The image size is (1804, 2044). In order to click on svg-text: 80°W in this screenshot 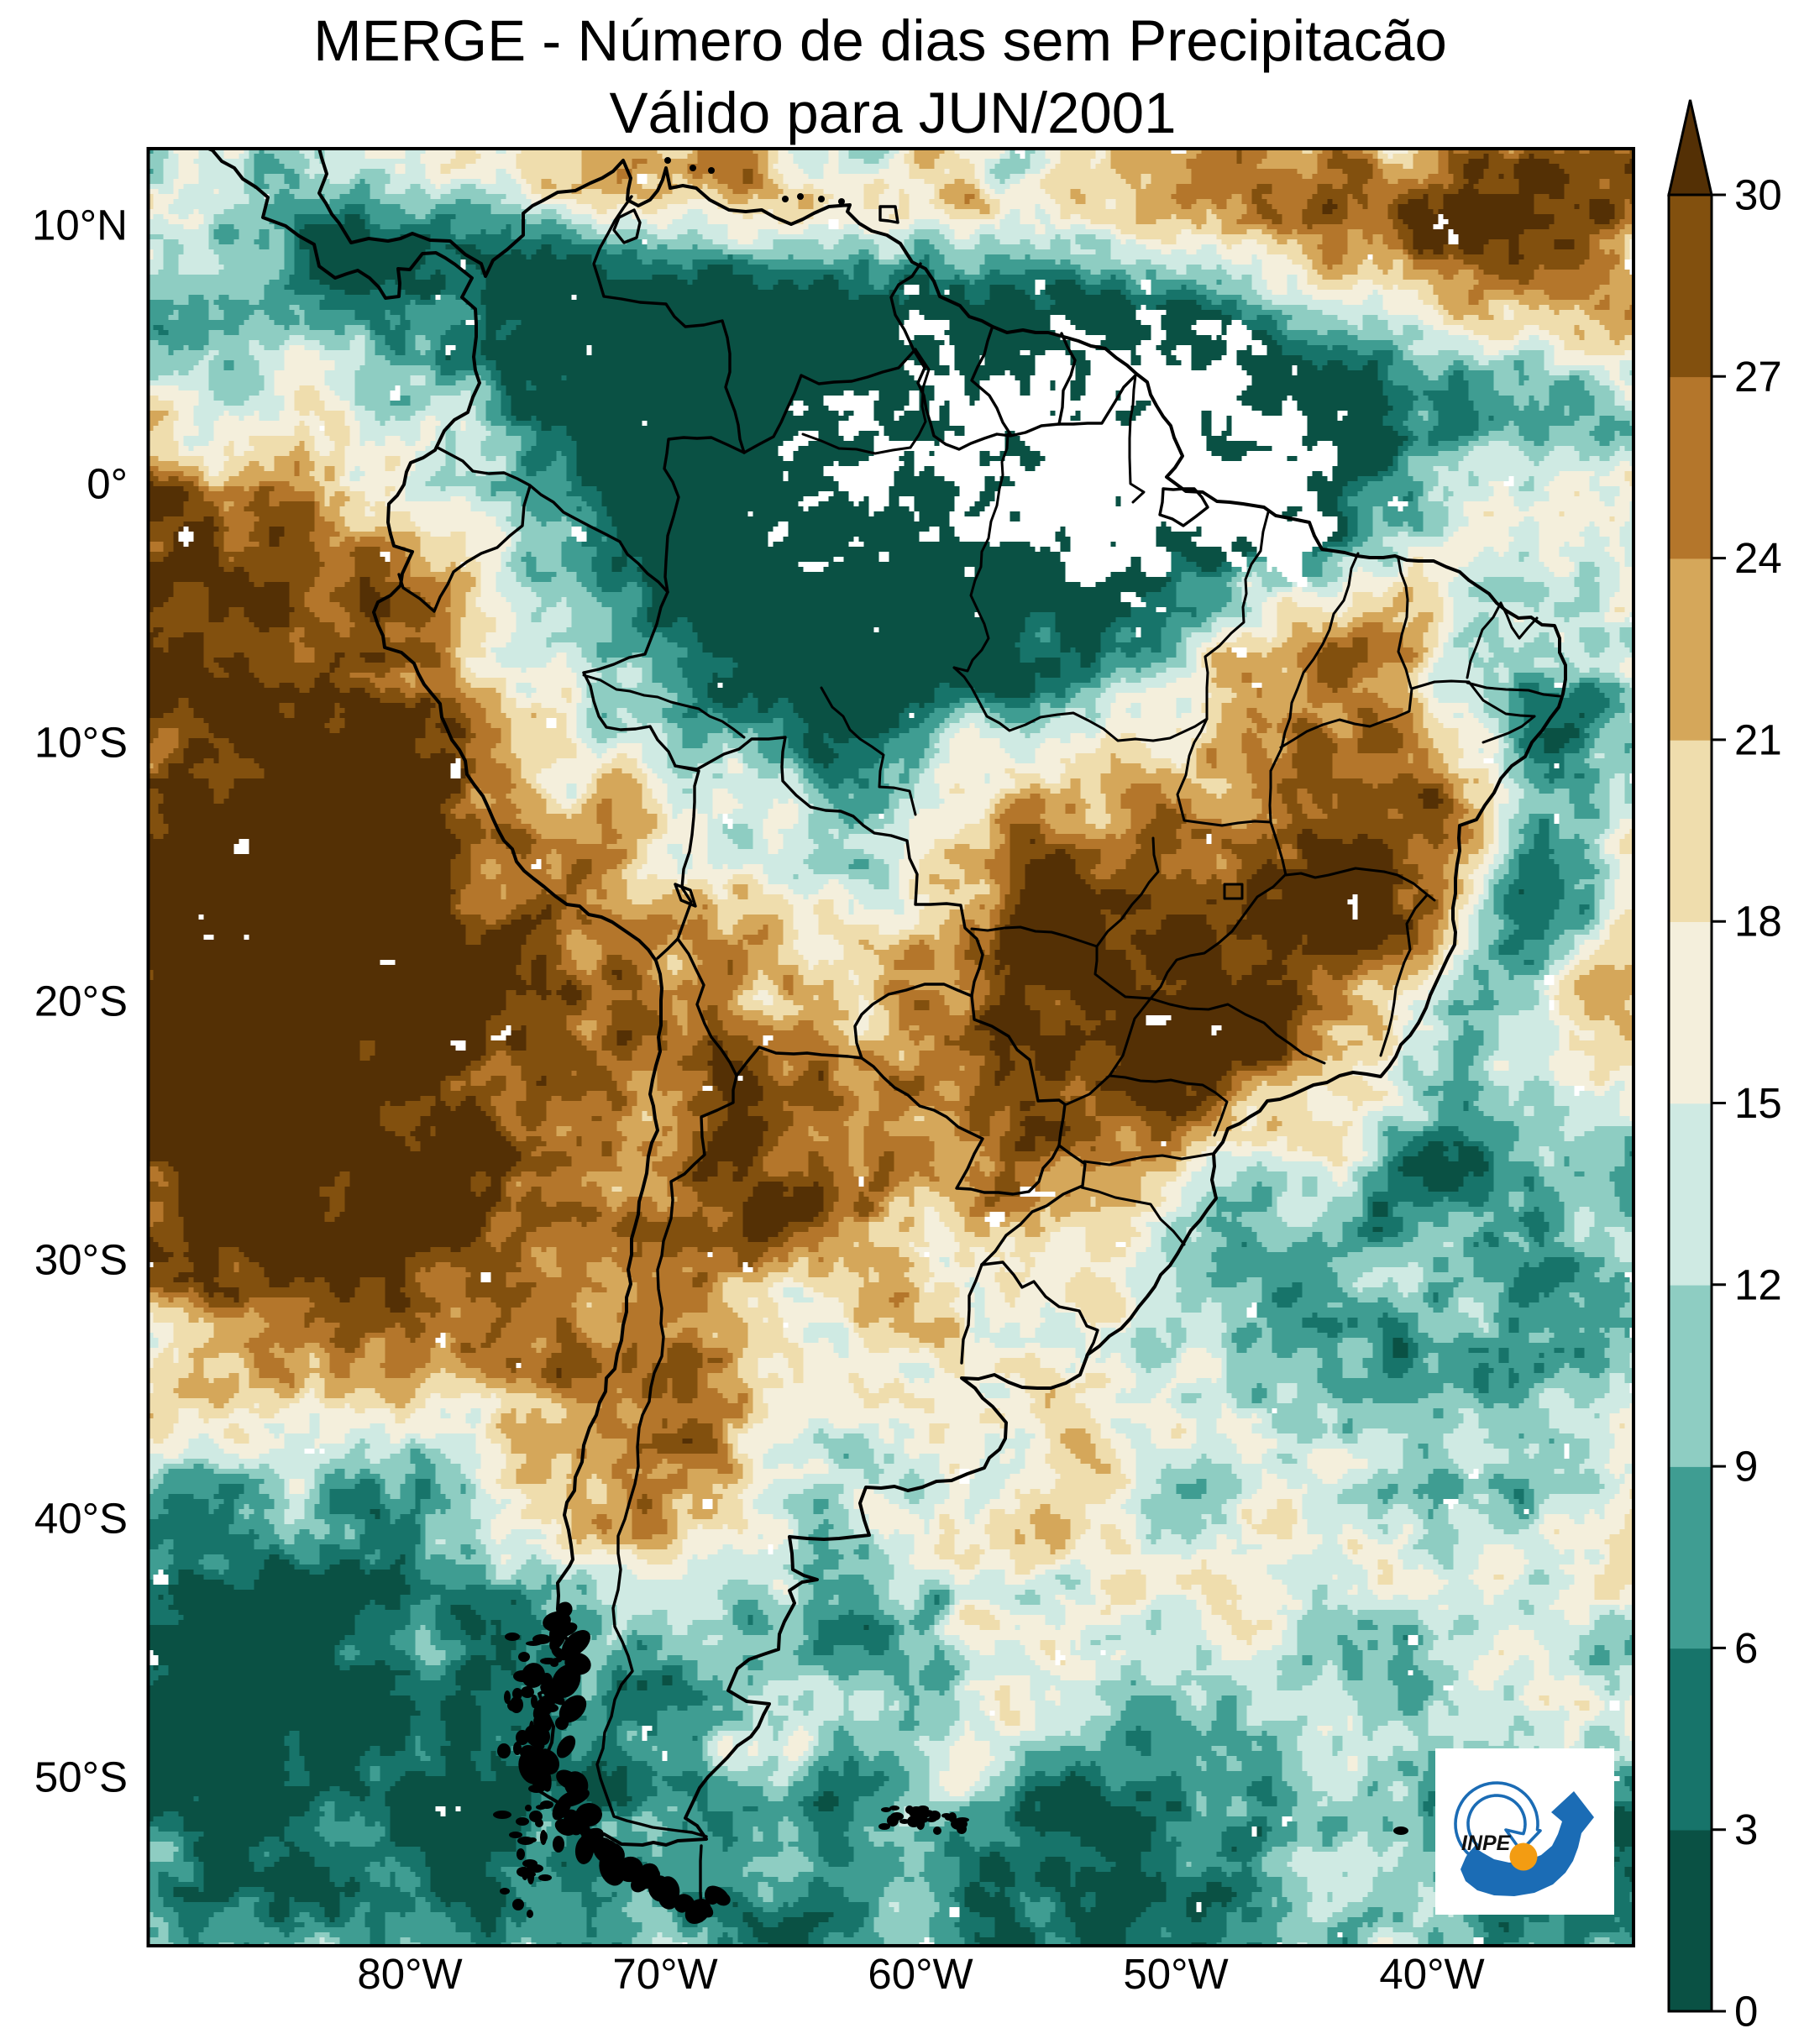, I will do `click(409, 1974)`.